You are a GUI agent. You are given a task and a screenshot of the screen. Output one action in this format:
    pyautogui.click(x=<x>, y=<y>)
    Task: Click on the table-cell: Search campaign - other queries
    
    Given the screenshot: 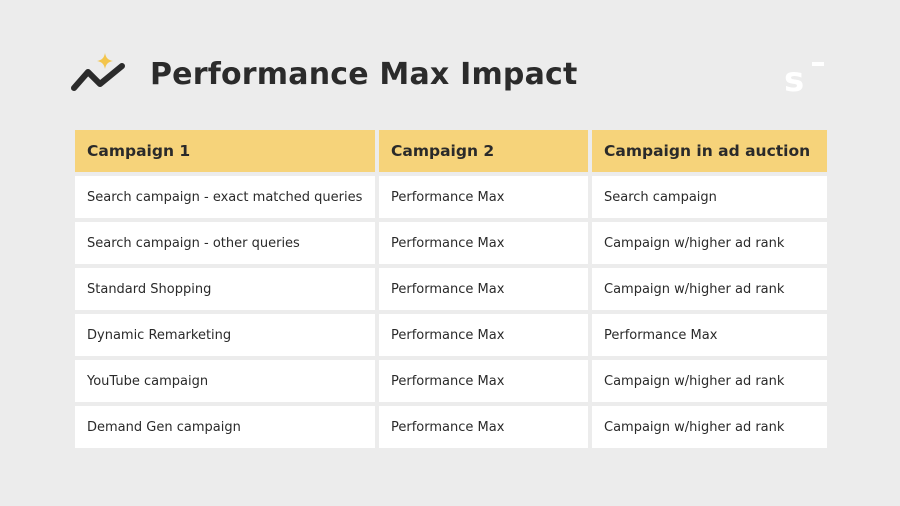 What is the action you would take?
    pyautogui.click(x=225, y=243)
    